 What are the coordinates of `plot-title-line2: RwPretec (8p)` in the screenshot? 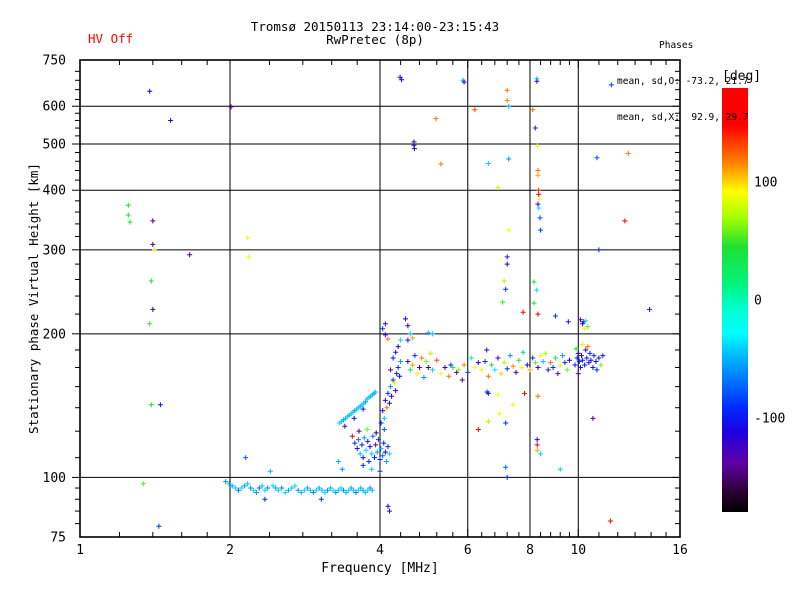 It's located at (375, 39).